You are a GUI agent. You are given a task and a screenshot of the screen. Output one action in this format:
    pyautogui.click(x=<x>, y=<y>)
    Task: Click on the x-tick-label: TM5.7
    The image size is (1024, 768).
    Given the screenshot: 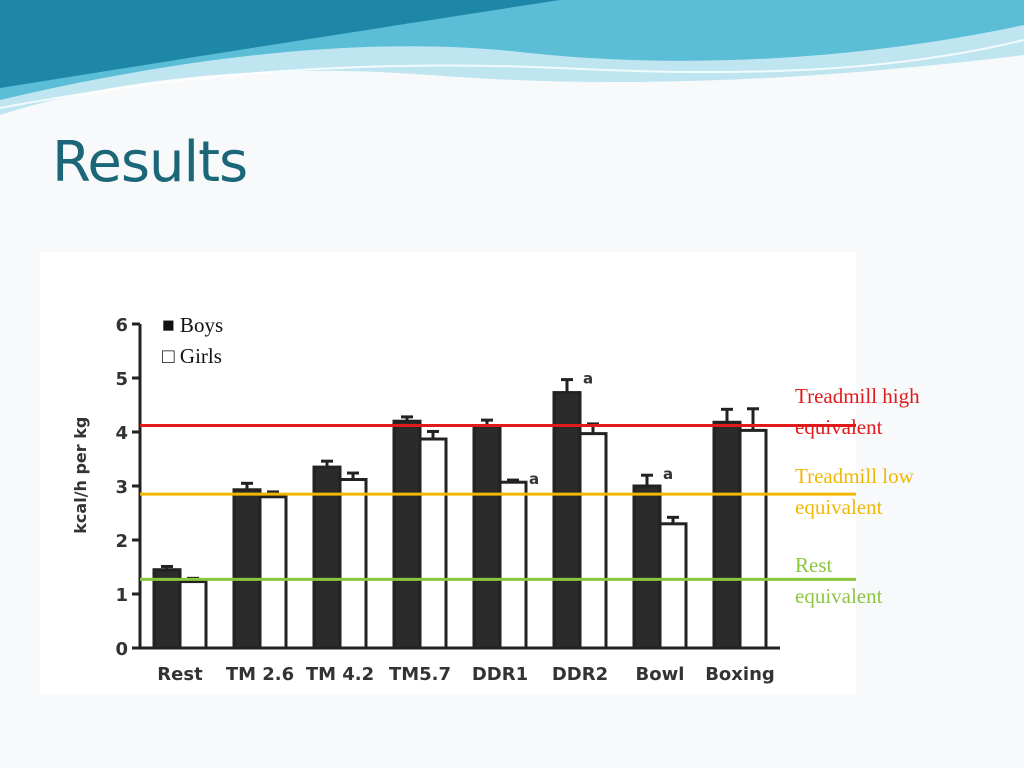 What is the action you would take?
    pyautogui.click(x=420, y=674)
    